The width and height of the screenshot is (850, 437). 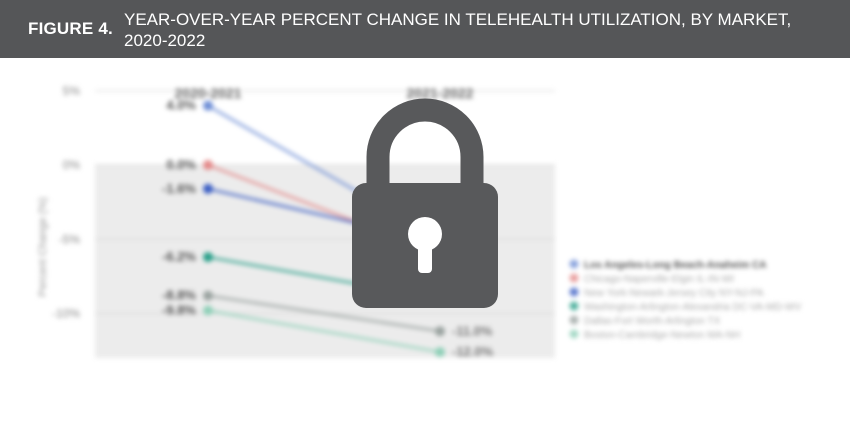 I want to click on x-category-label: 2021-2022, so click(x=440, y=93).